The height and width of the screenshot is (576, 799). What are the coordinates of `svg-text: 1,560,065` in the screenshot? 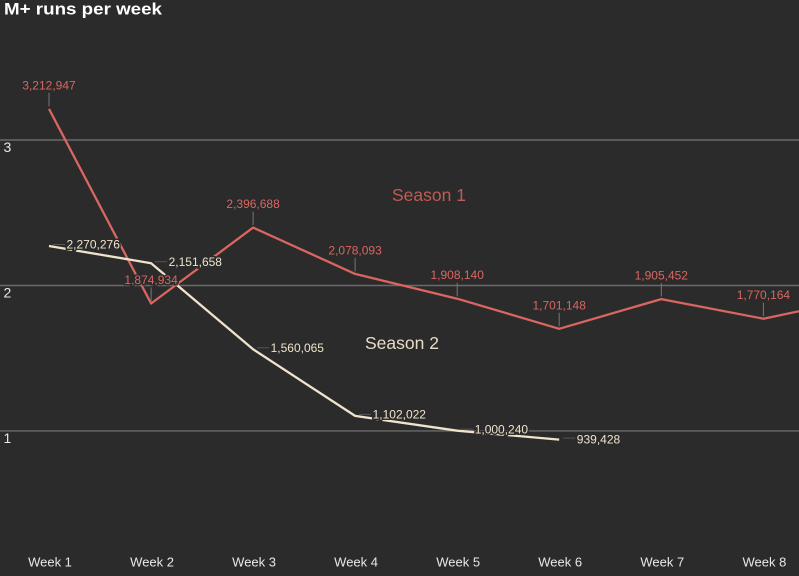 It's located at (298, 348).